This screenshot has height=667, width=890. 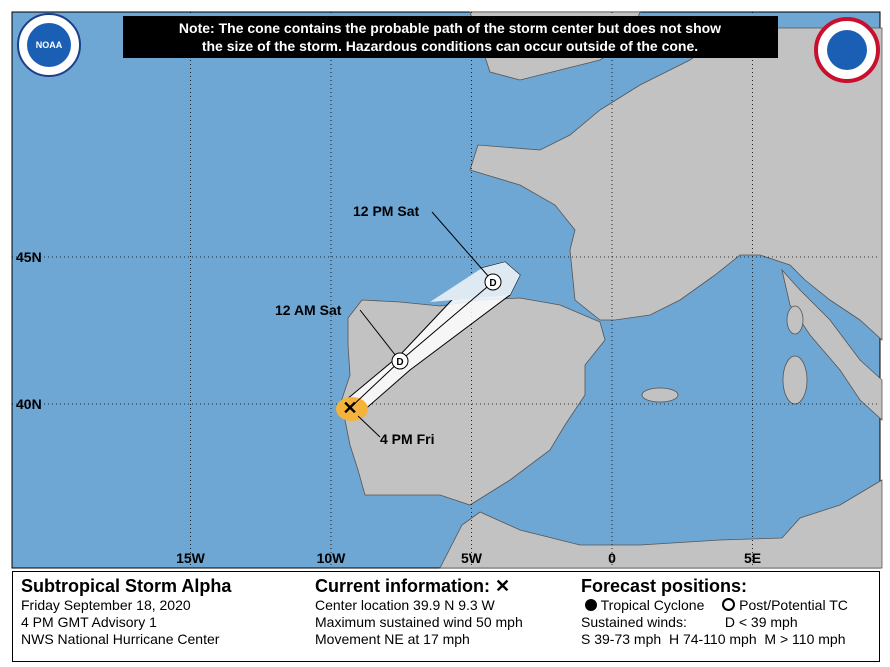 I want to click on corsica, so click(x=795, y=320).